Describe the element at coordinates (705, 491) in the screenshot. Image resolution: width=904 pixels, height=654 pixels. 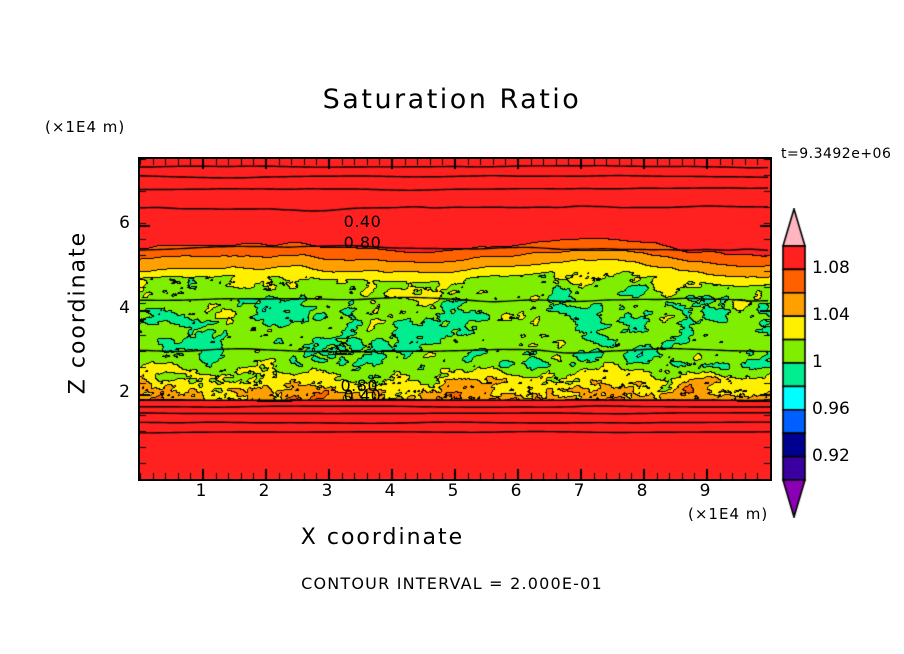
I see `x-tick-label: 9` at that location.